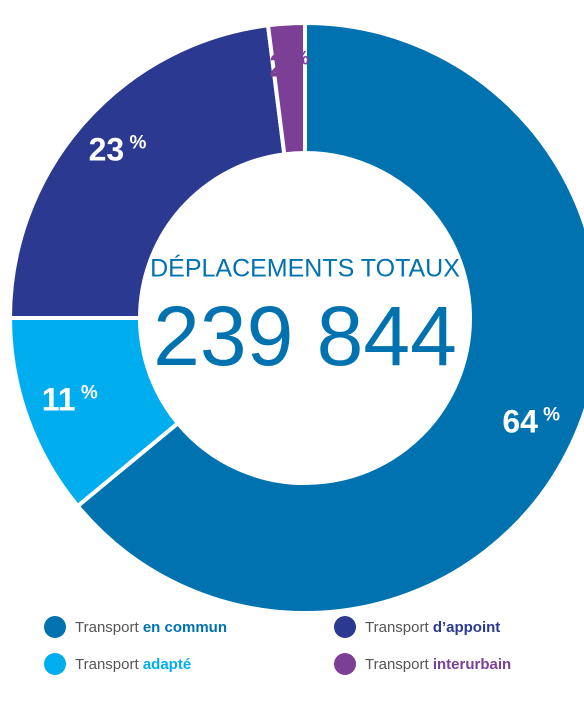 The height and width of the screenshot is (705, 584). I want to click on slice, so click(286, 88).